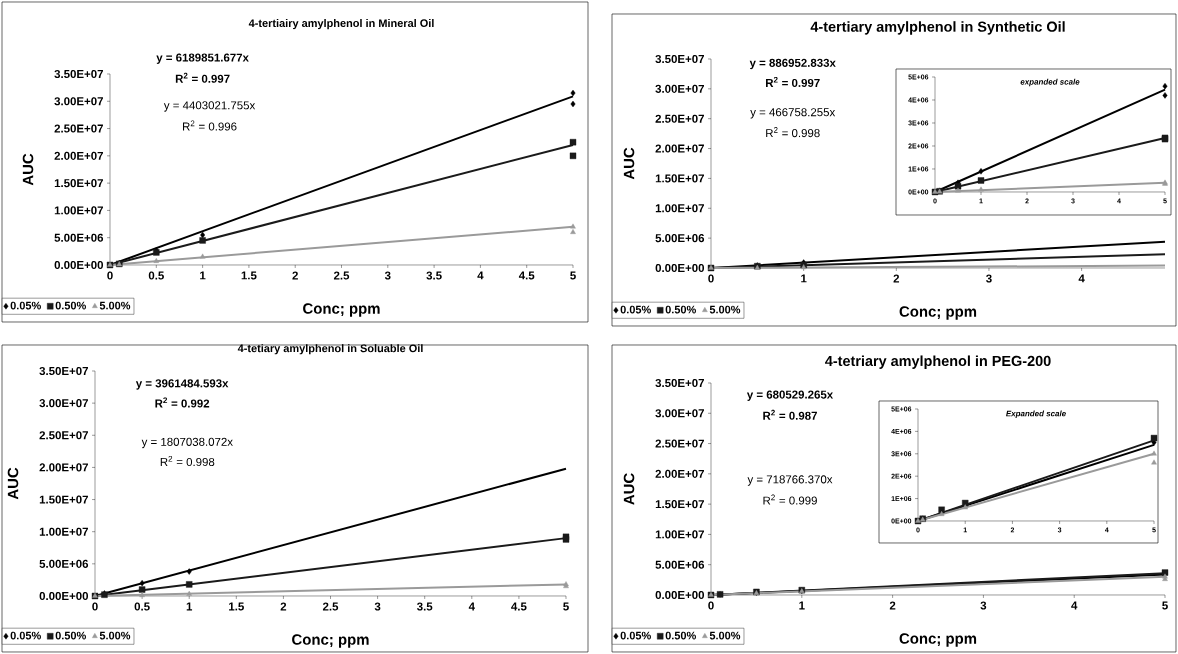 Image resolution: width=1178 pixels, height=654 pixels. I want to click on text: y = 6189851.677x, so click(202, 58).